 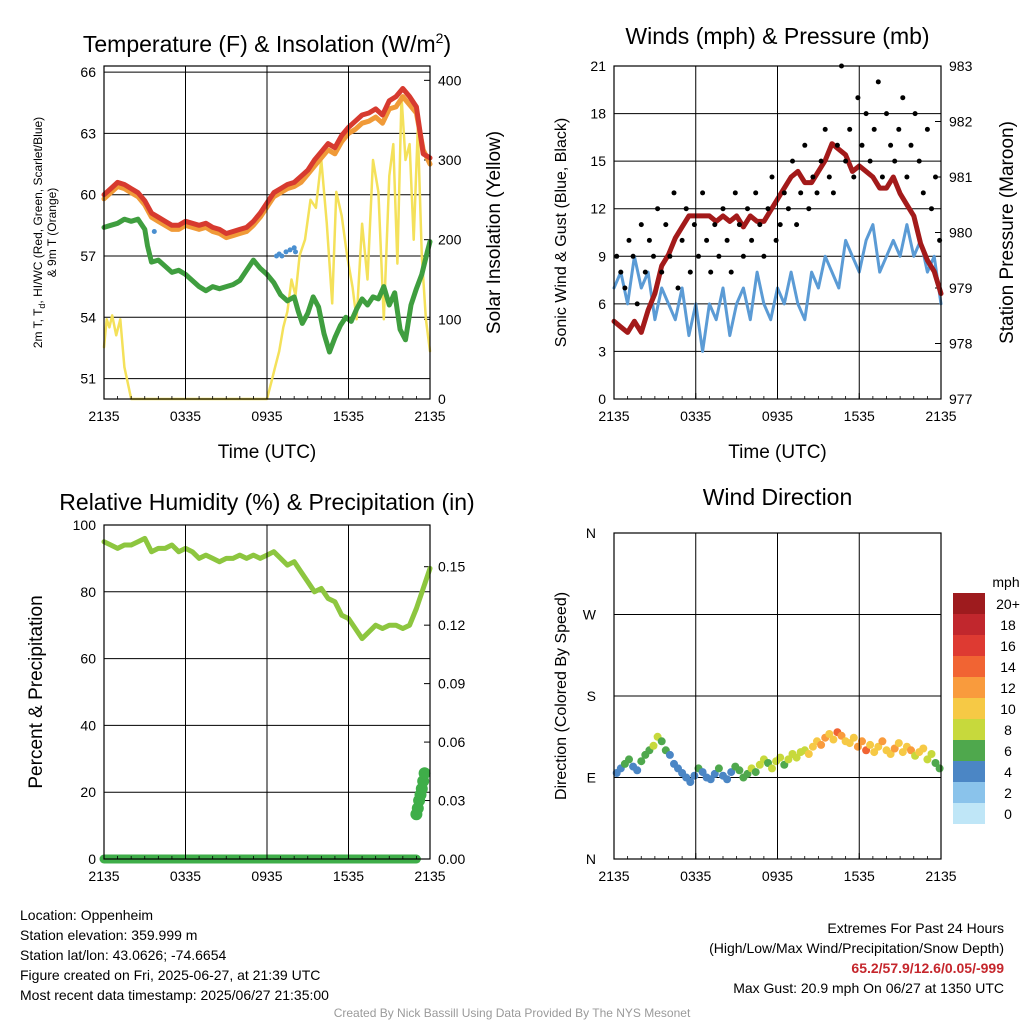 What do you see at coordinates (451, 801) in the screenshot?
I see `y2-tick-label: 0.03` at bounding box center [451, 801].